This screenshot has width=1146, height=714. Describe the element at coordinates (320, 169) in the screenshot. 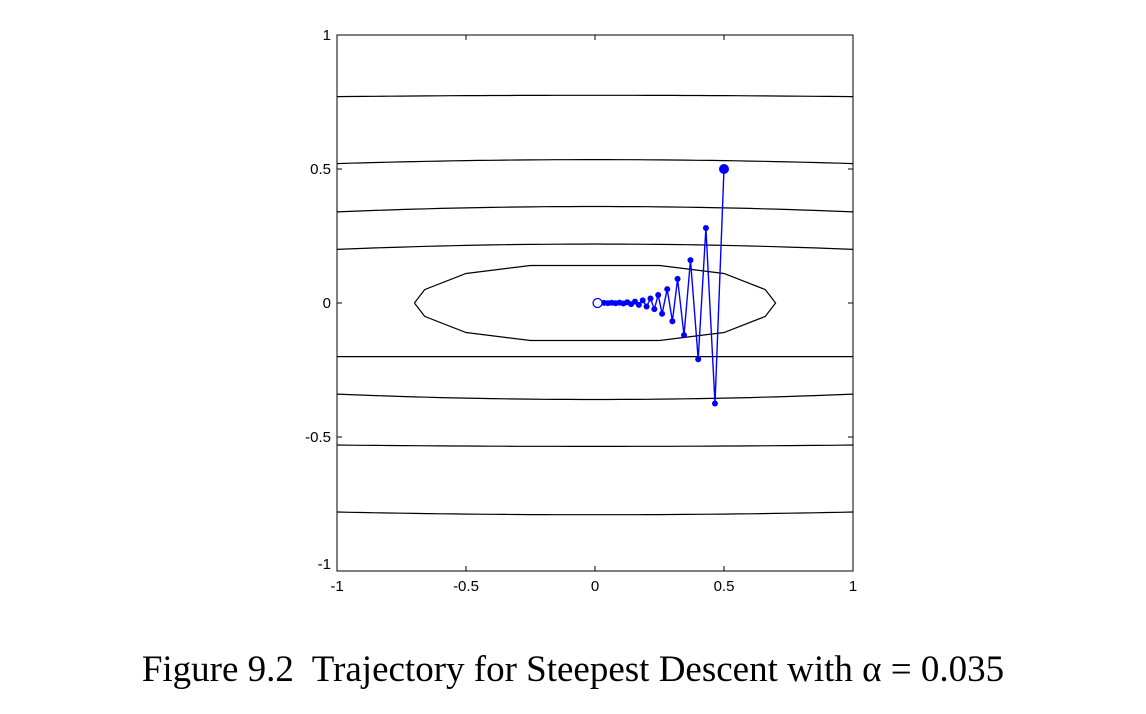

I see `y-tick-label: 0.5` at that location.